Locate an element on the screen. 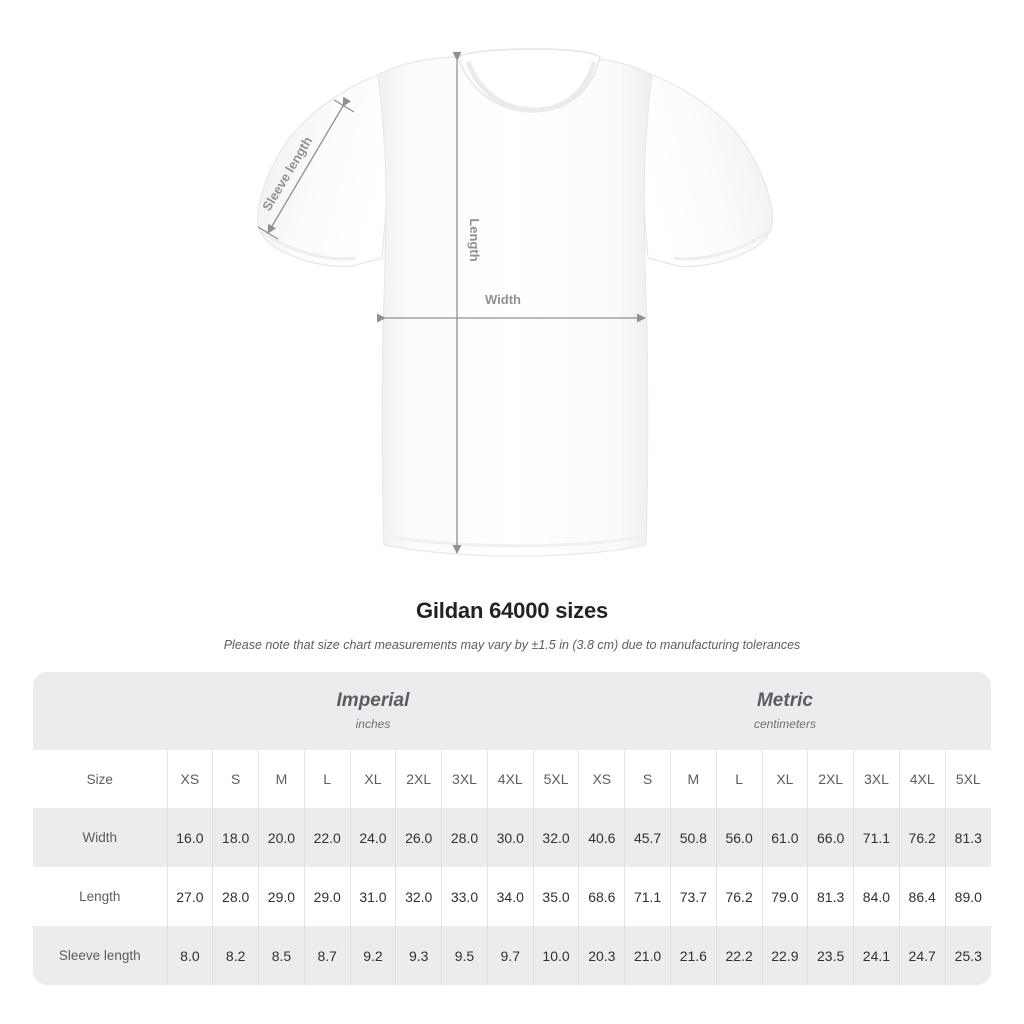 The height and width of the screenshot is (1024, 1024). measurement-cell: 9.5 is located at coordinates (464, 955).